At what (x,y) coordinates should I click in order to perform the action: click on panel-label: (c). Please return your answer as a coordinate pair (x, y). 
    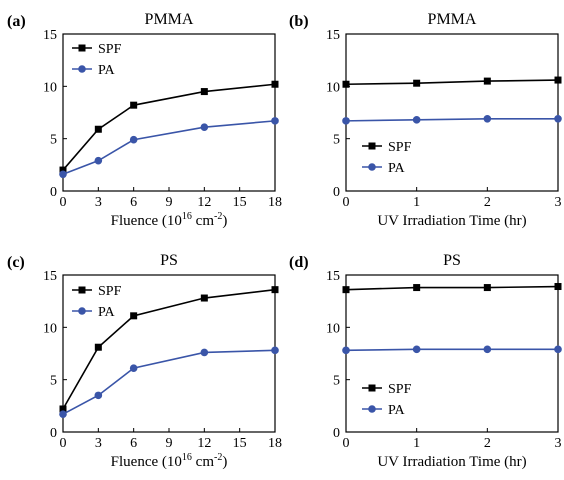
    Looking at the image, I should click on (16, 262).